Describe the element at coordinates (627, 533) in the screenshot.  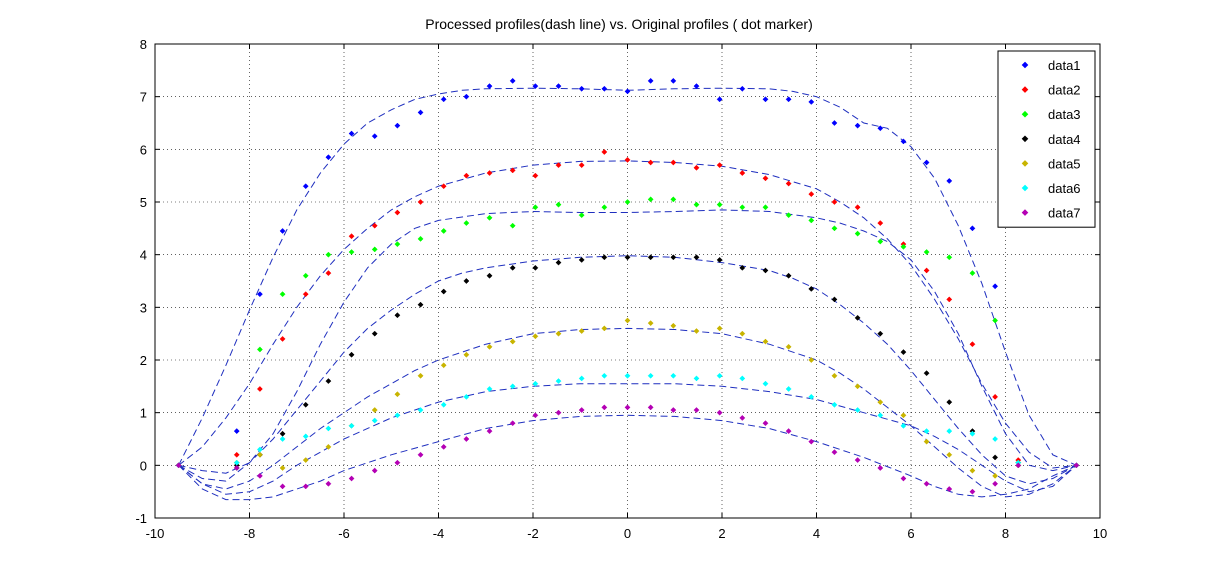
I see `x-tick-label: 0` at that location.